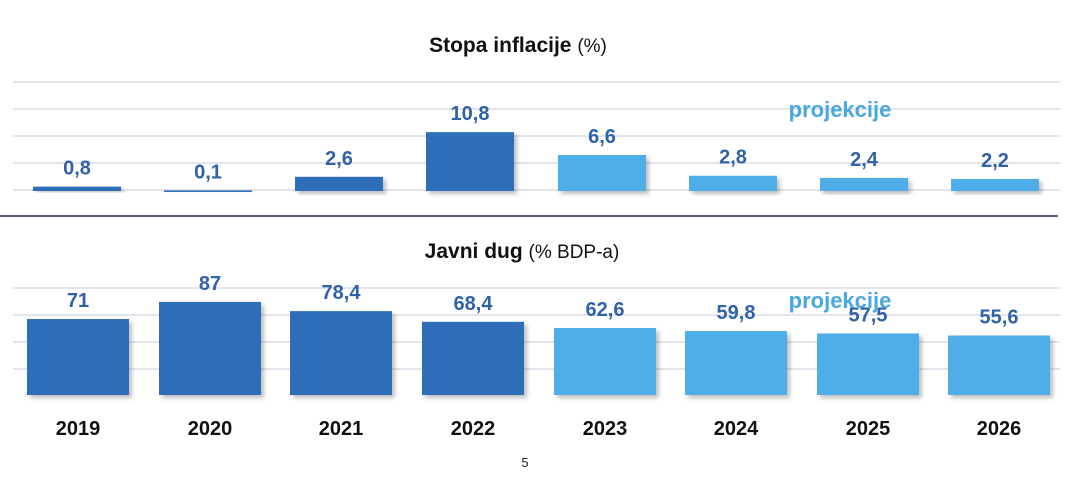 This screenshot has height=500, width=1065. Describe the element at coordinates (999, 365) in the screenshot. I see `debt-bar-2026` at that location.